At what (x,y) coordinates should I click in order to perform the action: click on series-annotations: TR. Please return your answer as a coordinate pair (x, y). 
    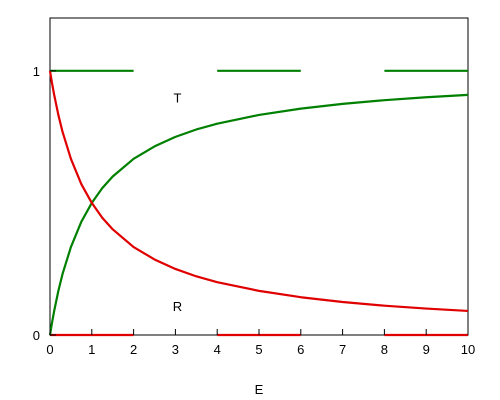
    Looking at the image, I should click on (177, 203).